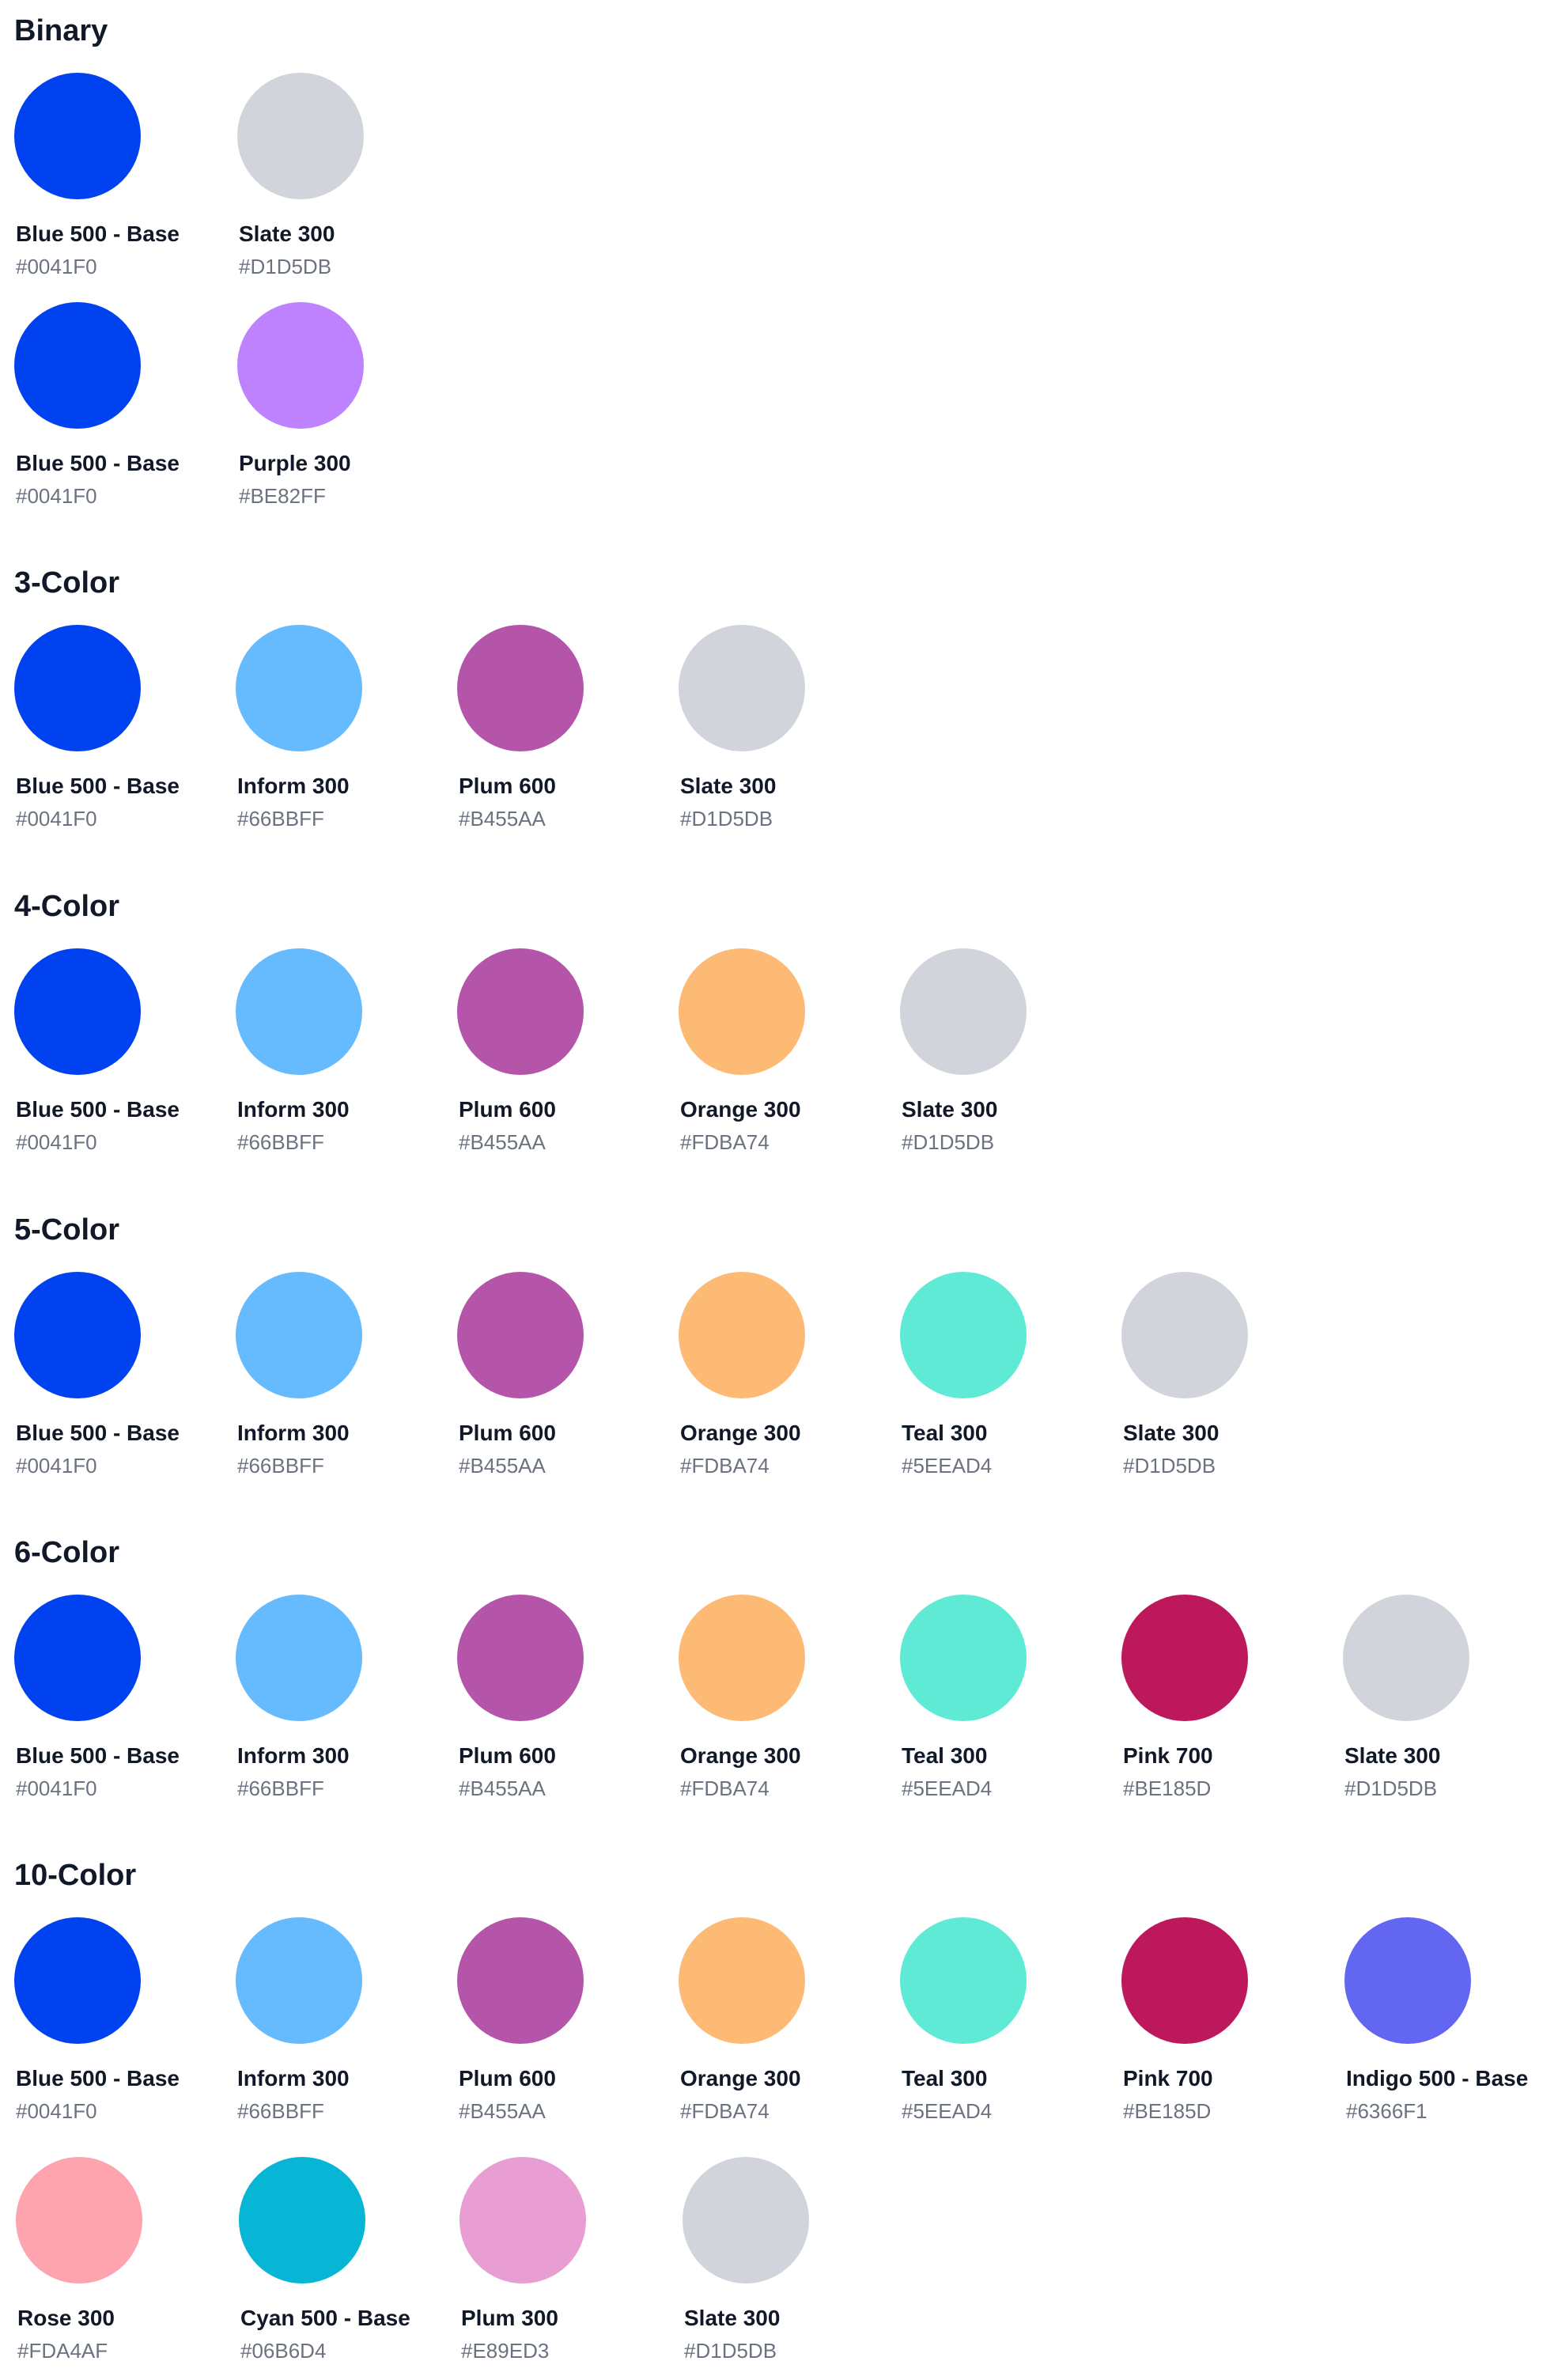 This screenshot has width=1558, height=2380. I want to click on swatch-5-color-orange-300: Orange 300 #FDBA74, so click(797, 1375).